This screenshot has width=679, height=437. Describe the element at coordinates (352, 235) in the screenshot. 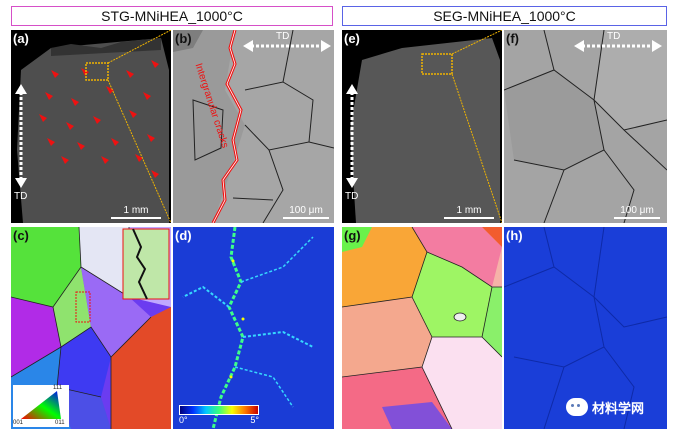

I see `panel-label-g: (g)` at that location.